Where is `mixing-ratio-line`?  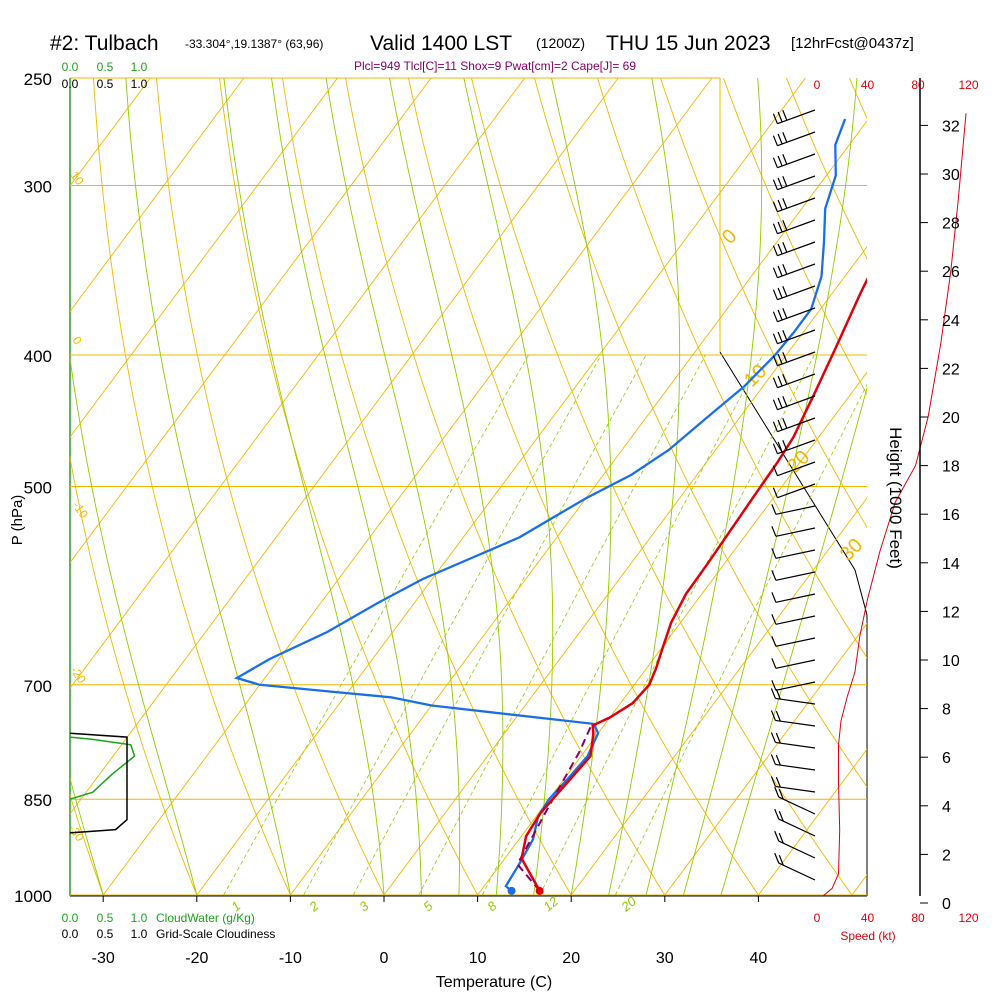 mixing-ratio-line is located at coordinates (741, 639).